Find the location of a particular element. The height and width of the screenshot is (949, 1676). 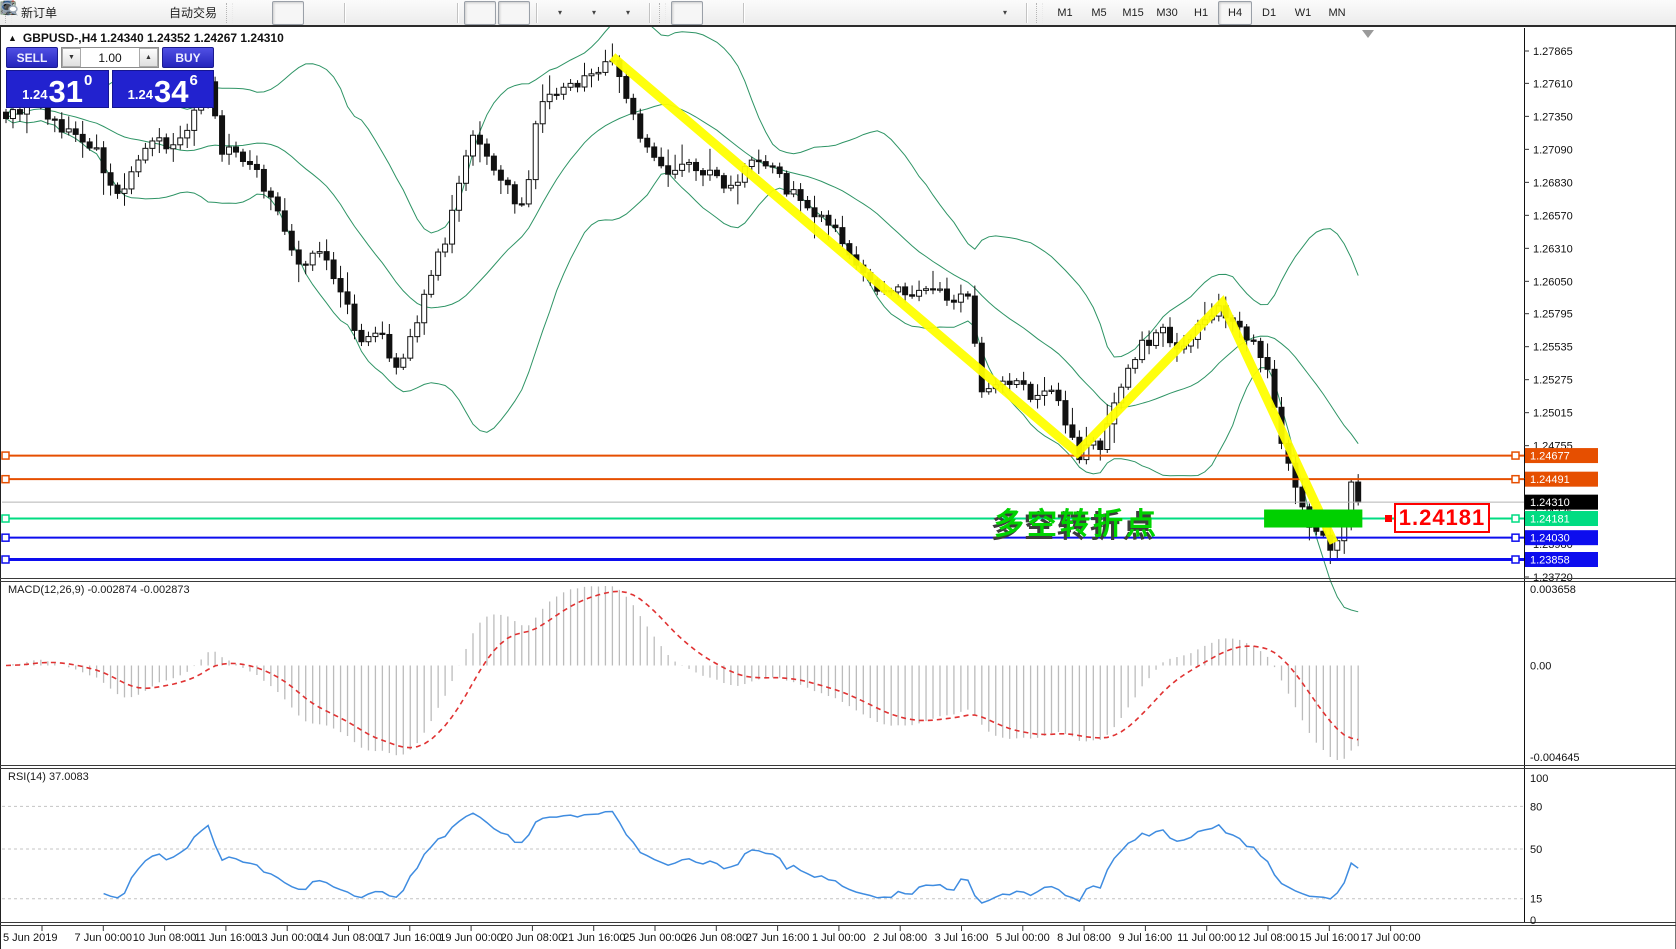

time-axis-label: 19 Jun 00:00 is located at coordinates (471, 938).